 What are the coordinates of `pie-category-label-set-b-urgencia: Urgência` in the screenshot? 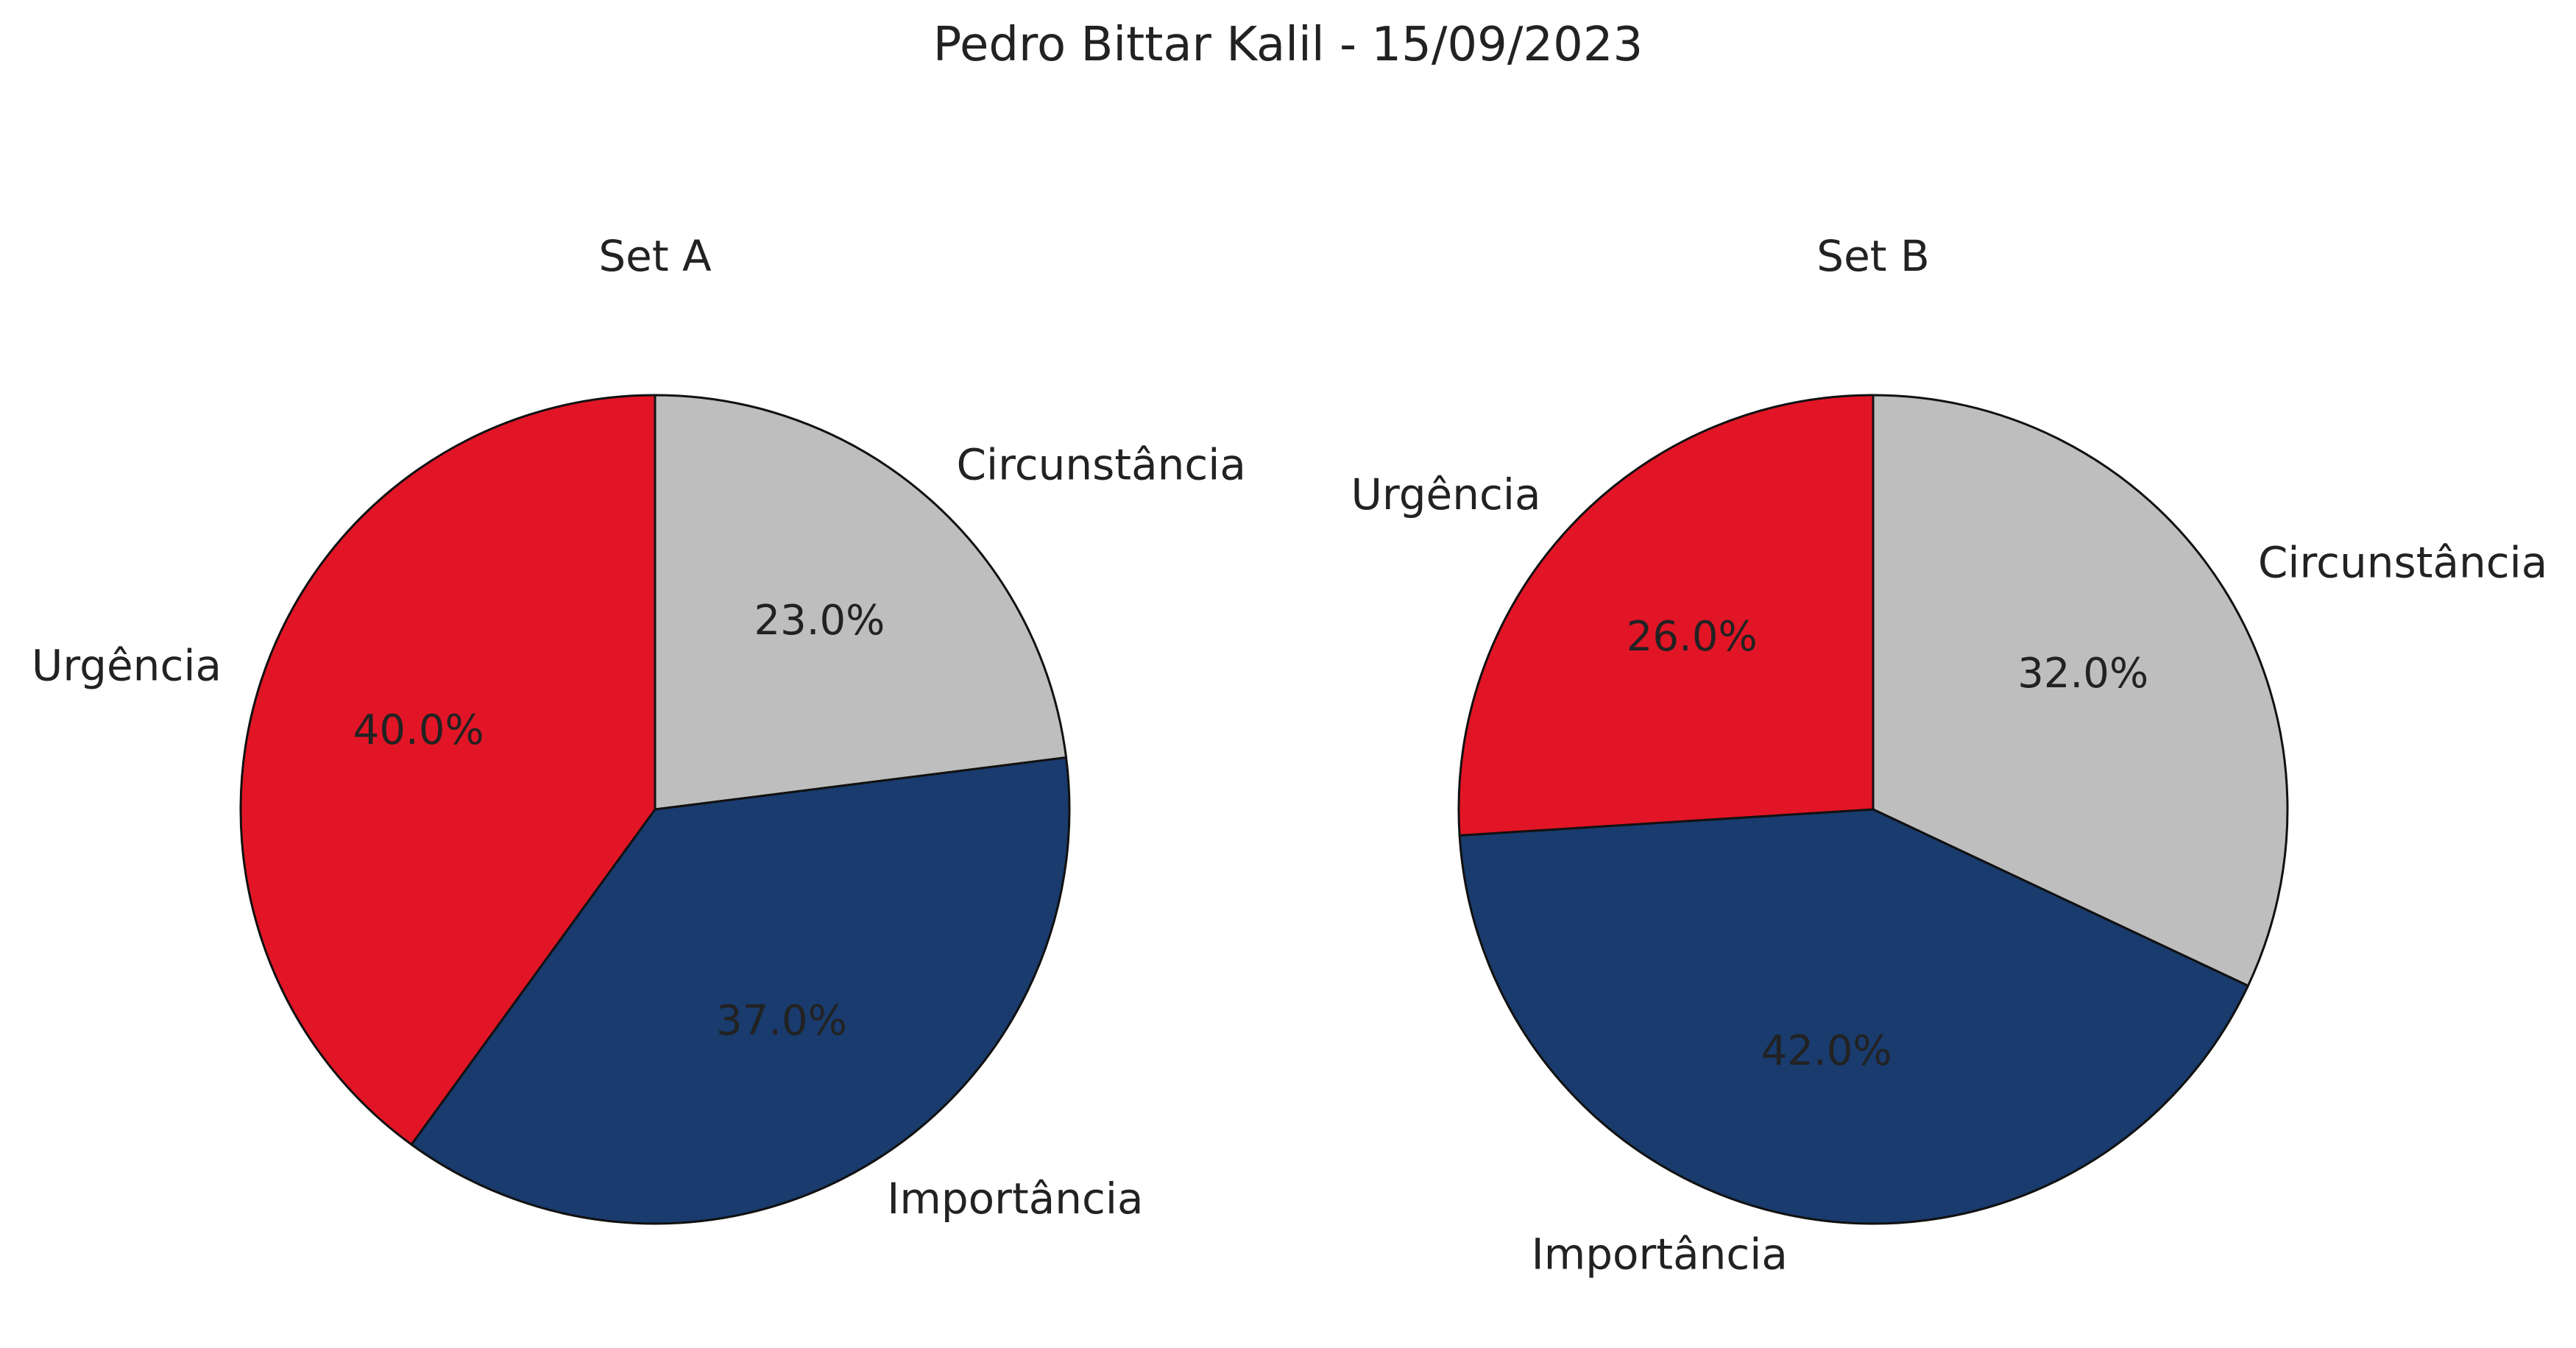 It's located at (1445, 494).